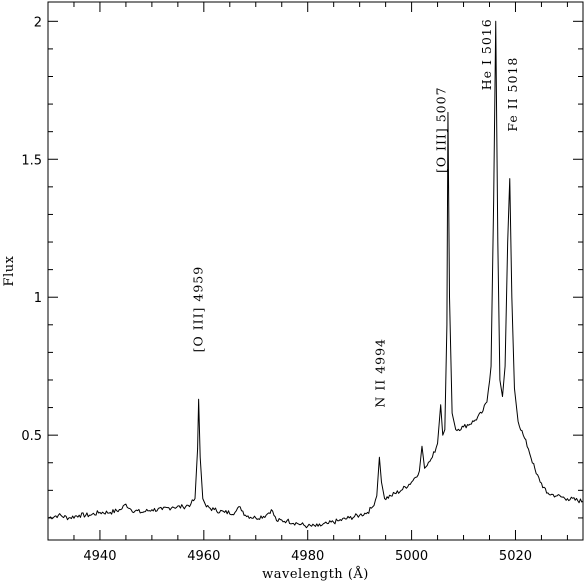  Describe the element at coordinates (515, 556) in the screenshot. I see `x-tick-label: 5020` at that location.